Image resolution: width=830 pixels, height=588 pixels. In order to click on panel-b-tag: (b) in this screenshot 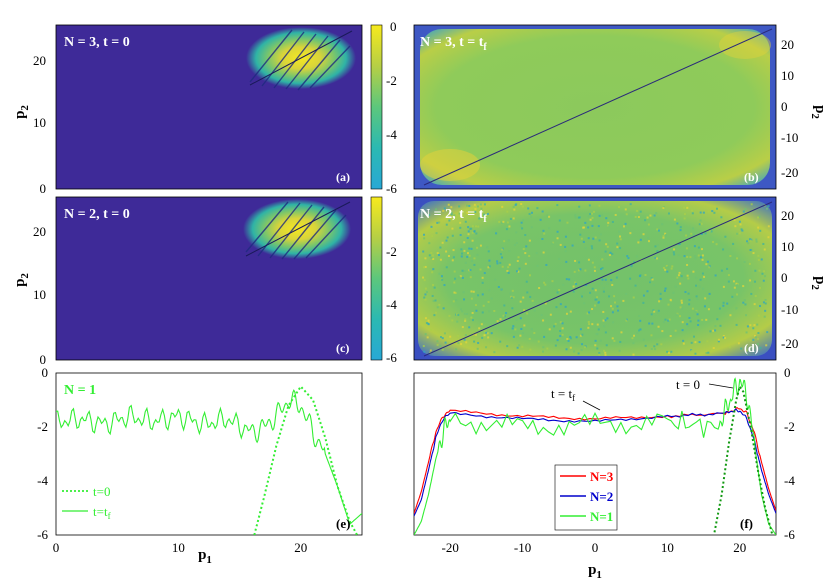, I will do `click(751, 177)`.